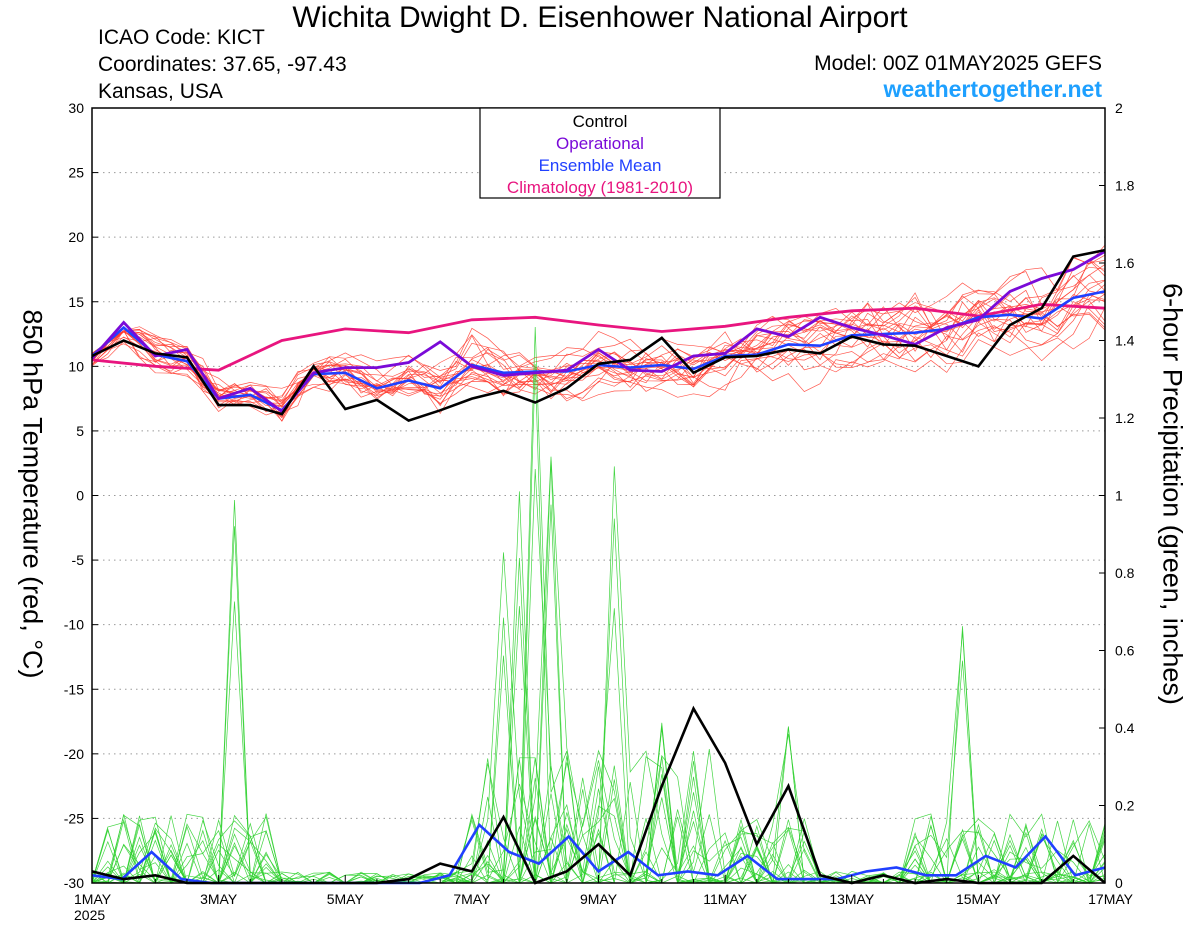  I want to click on x-tick-label: 5MAY, so click(346, 899).